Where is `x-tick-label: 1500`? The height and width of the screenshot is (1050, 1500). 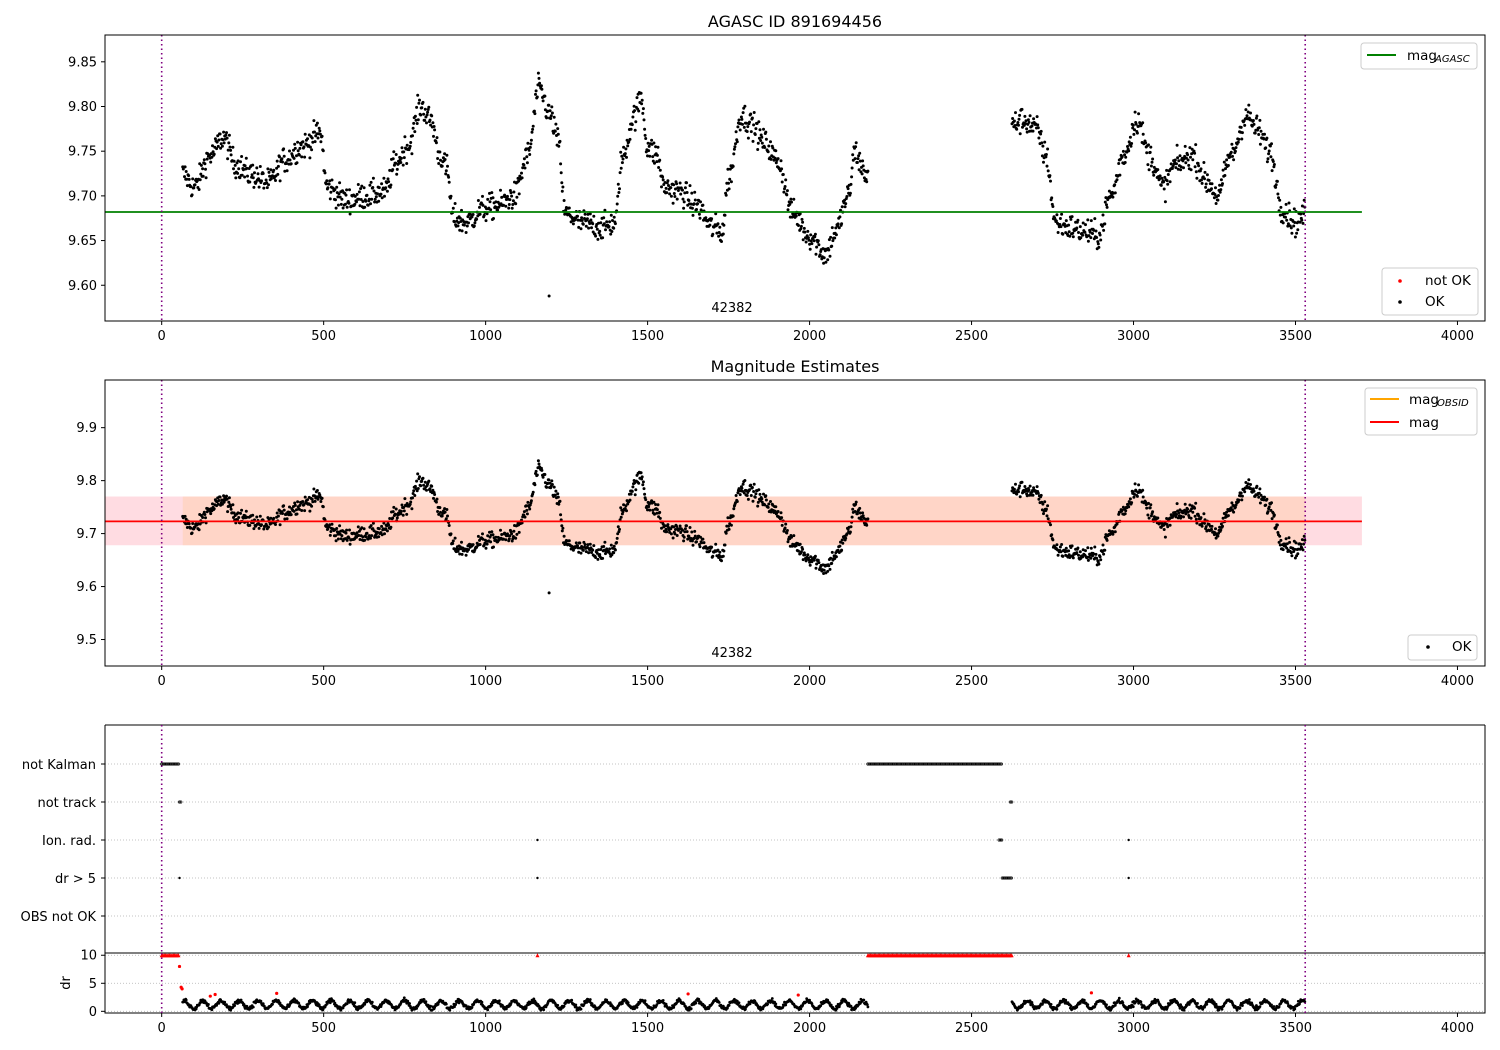 x-tick-label: 1500 is located at coordinates (647, 681).